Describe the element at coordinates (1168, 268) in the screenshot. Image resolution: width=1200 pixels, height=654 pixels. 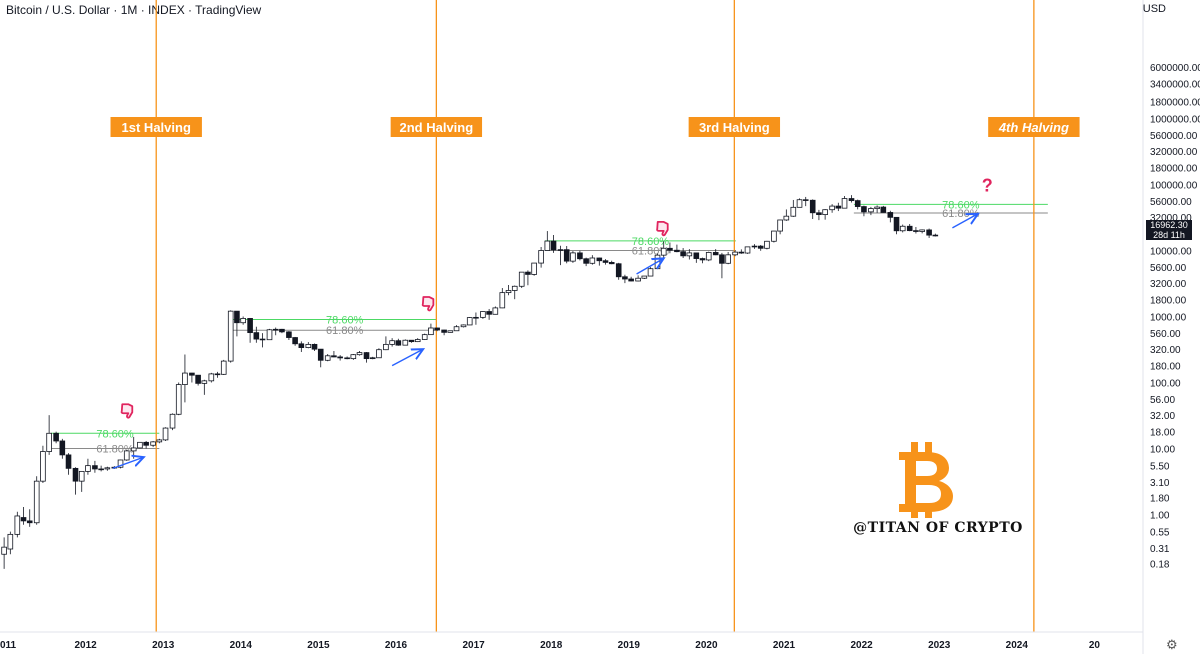
I see `y-tick-label: 5600.00` at that location.